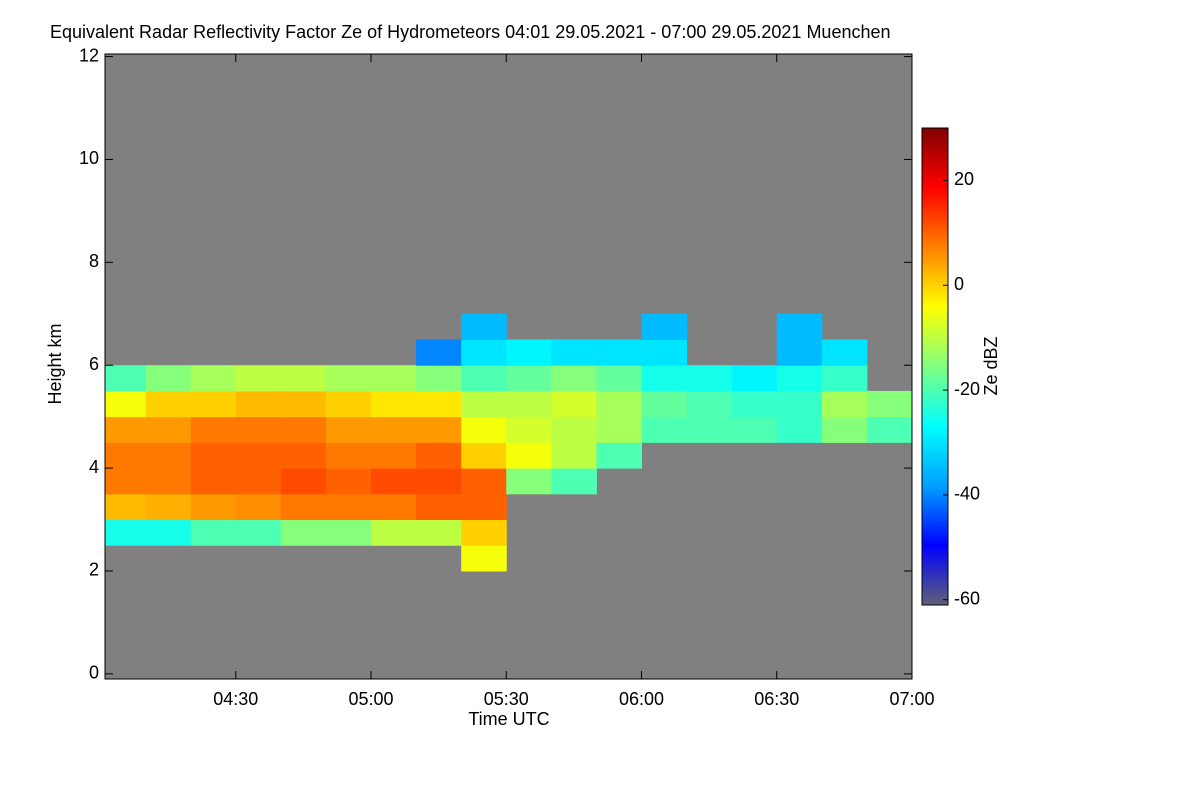 The image size is (1200, 800). I want to click on x-tick-label: 07:00, so click(911, 699).